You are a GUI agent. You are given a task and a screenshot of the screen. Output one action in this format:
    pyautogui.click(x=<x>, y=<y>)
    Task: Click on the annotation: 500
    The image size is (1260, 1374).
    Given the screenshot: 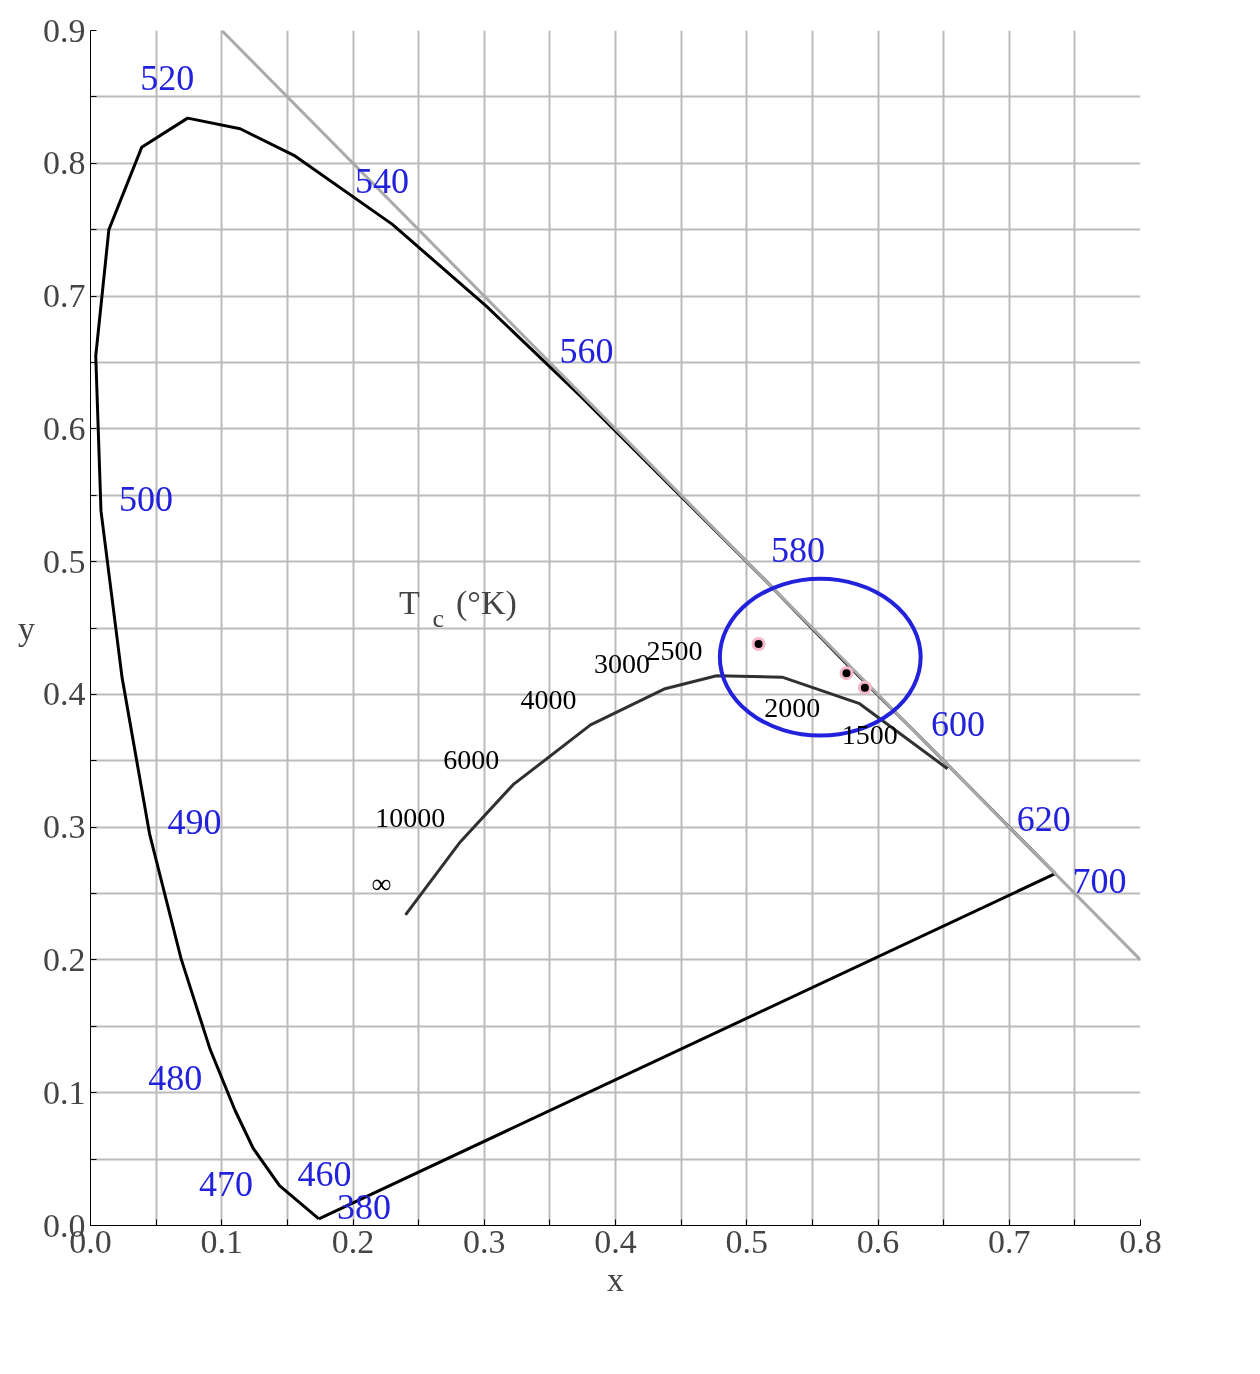 What is the action you would take?
    pyautogui.click(x=146, y=499)
    